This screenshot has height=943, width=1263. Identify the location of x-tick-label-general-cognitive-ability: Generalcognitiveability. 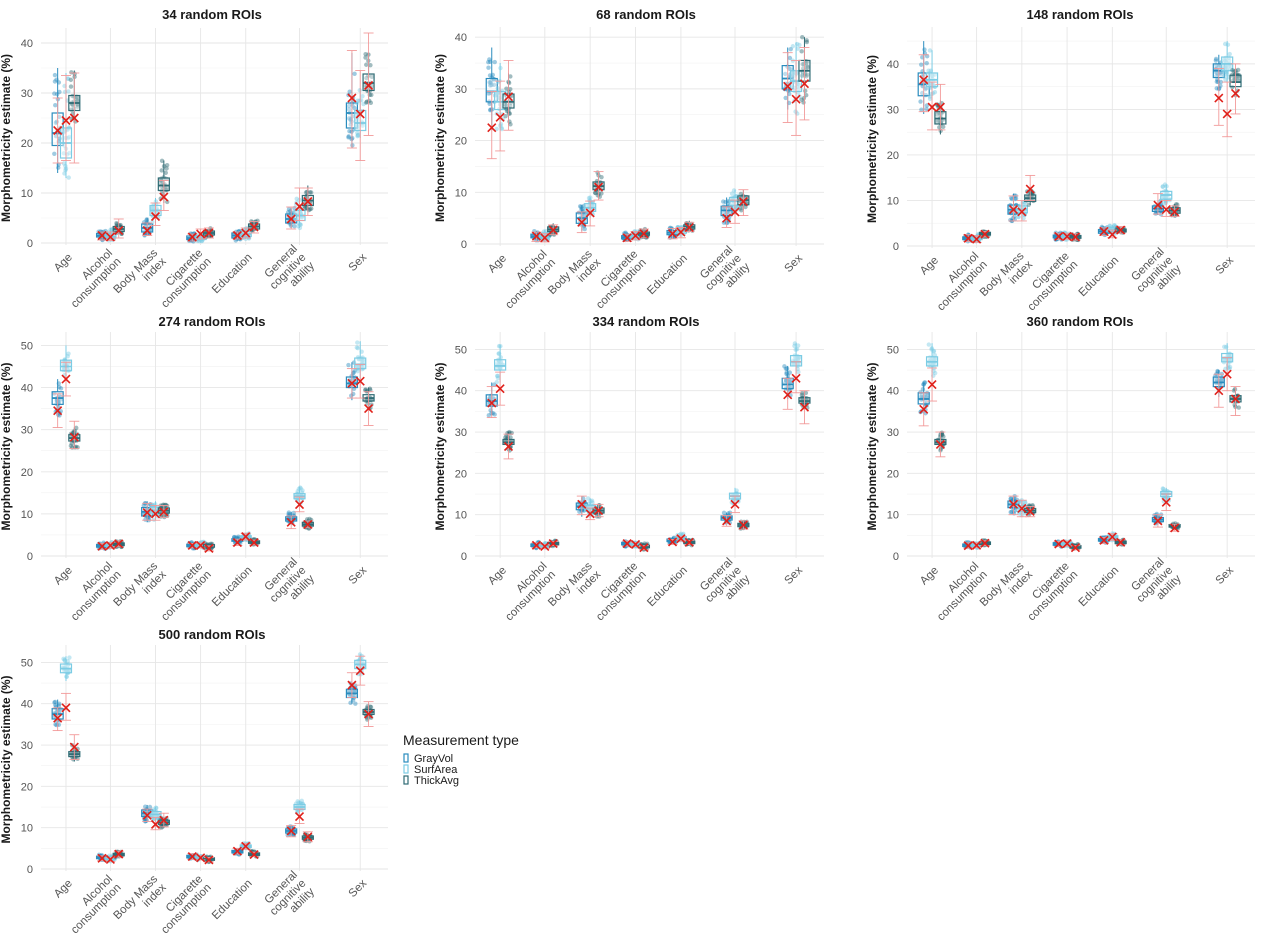
(288, 272).